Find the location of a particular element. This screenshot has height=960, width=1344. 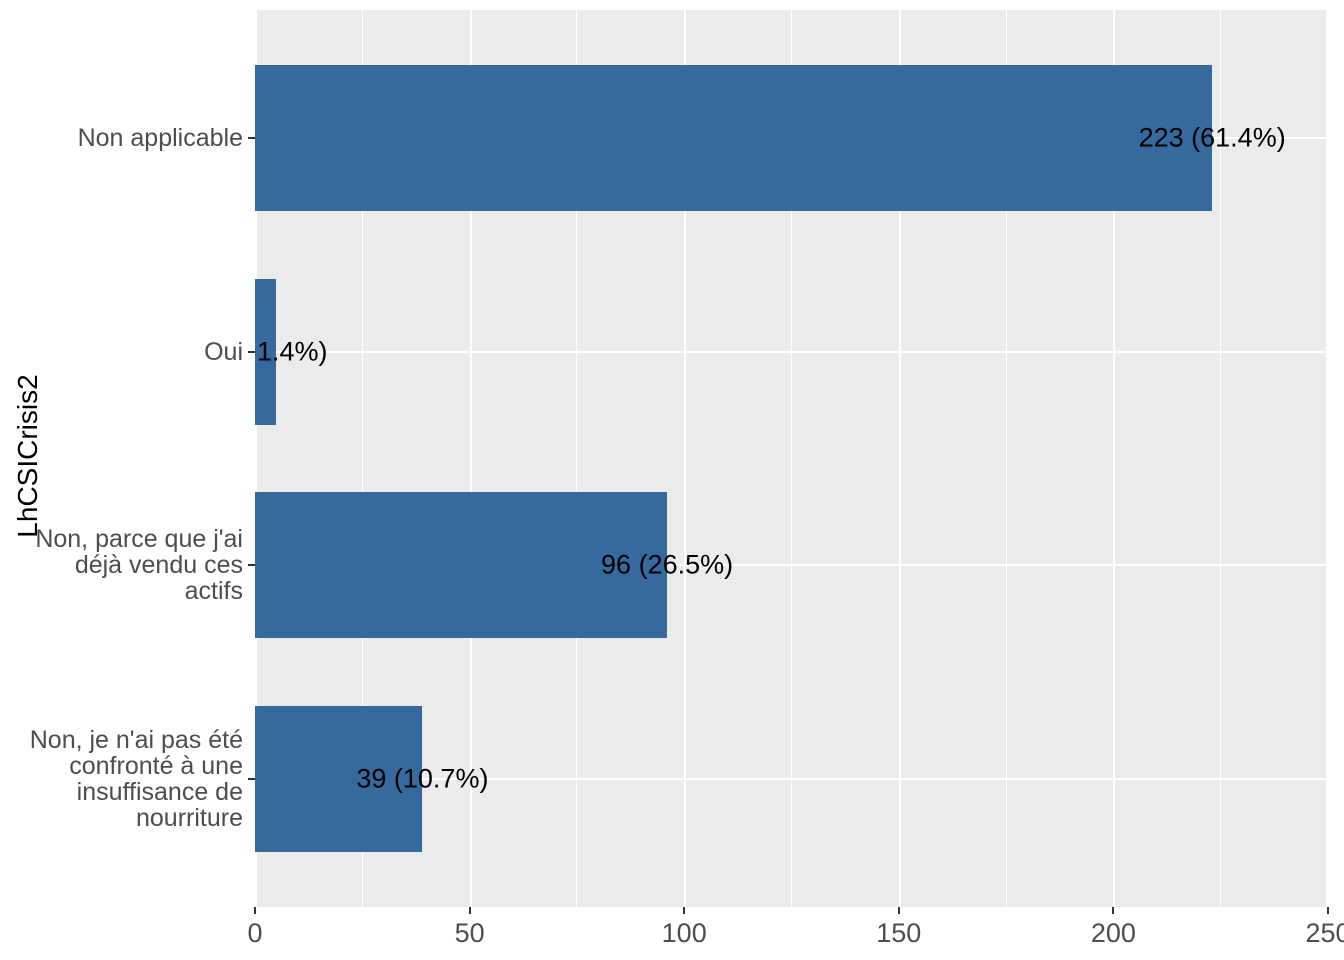

x-tick-label: 50 is located at coordinates (469, 933).